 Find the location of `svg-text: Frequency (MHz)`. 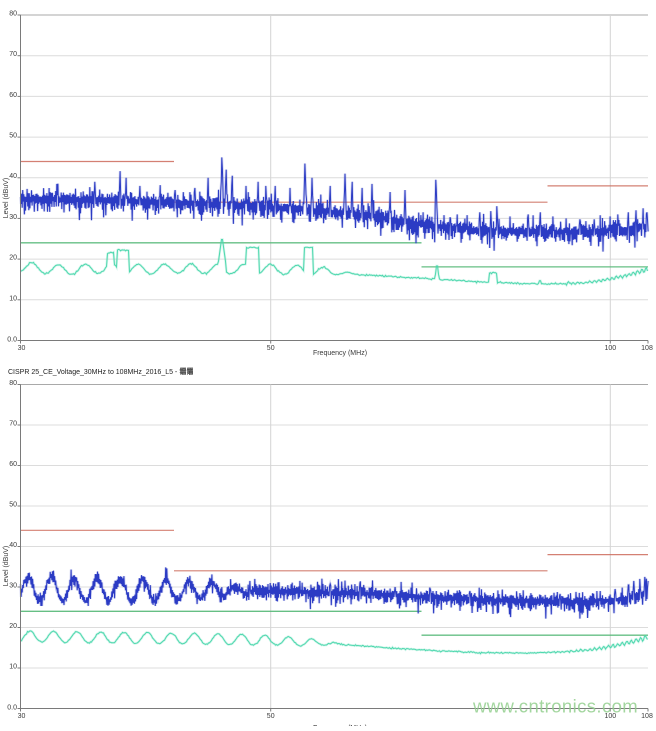

svg-text: Frequency (MHz) is located at coordinates (340, 353).